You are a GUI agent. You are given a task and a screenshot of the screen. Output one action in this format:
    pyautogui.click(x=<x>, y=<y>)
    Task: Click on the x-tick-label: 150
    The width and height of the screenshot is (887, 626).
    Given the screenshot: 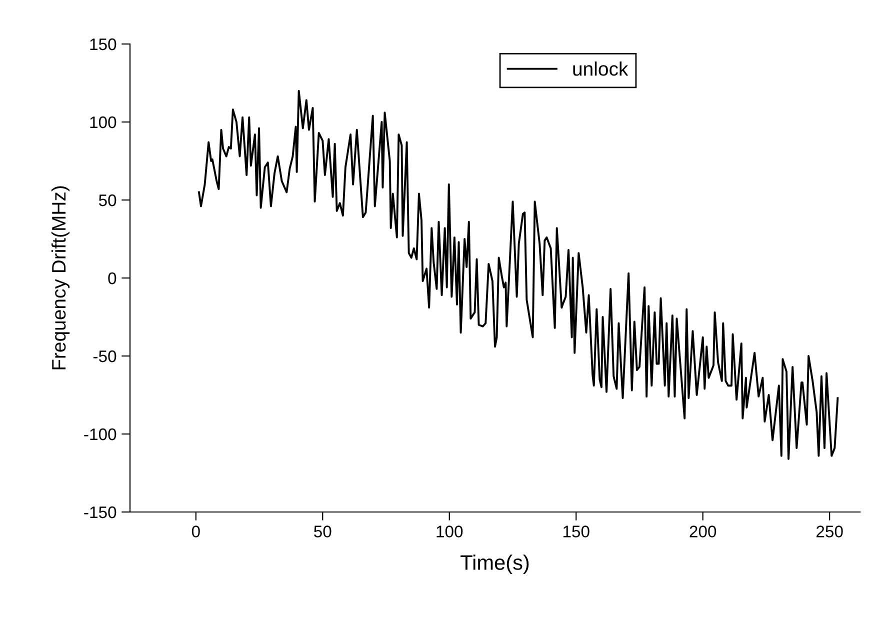 What is the action you would take?
    pyautogui.click(x=576, y=532)
    